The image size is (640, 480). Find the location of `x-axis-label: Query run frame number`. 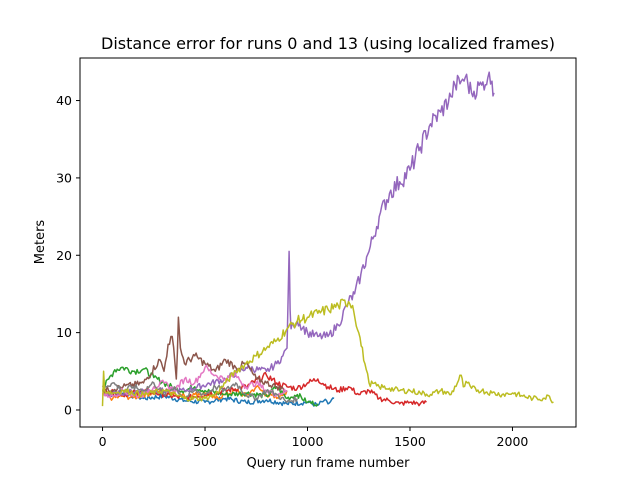

x-axis-label: Query run frame number is located at coordinates (328, 463).